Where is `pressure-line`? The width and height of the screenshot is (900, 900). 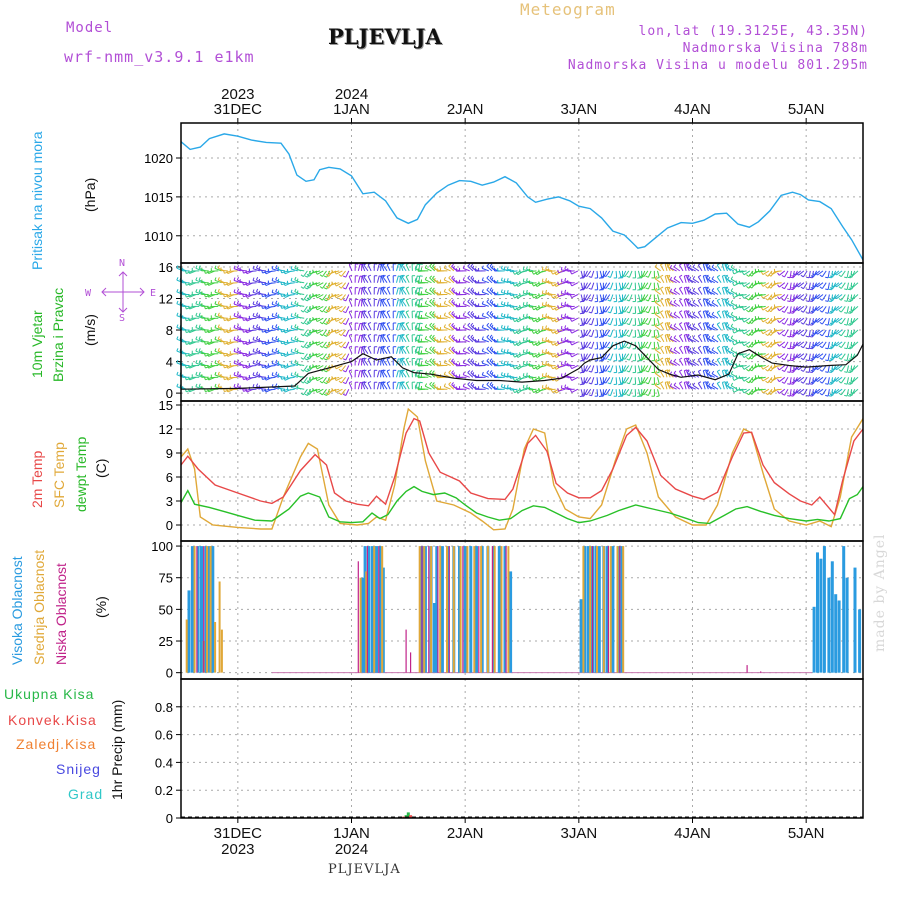
pressure-line is located at coordinates (522, 197).